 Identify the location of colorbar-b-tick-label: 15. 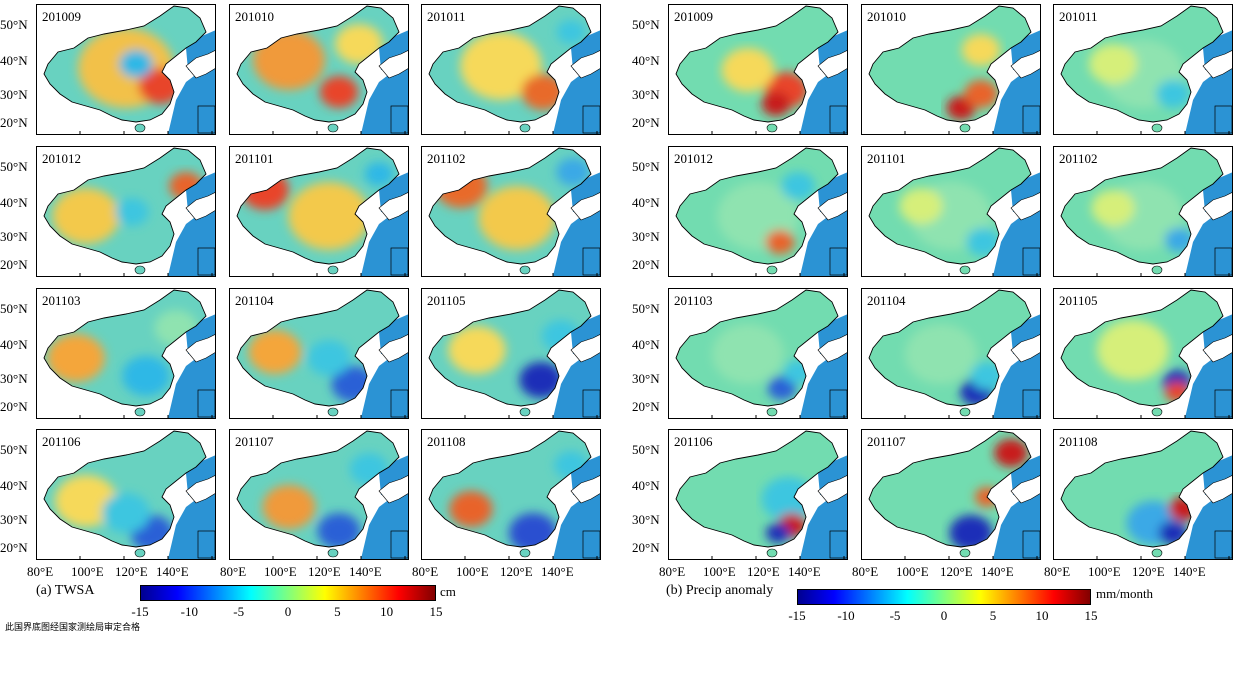
(1091, 615).